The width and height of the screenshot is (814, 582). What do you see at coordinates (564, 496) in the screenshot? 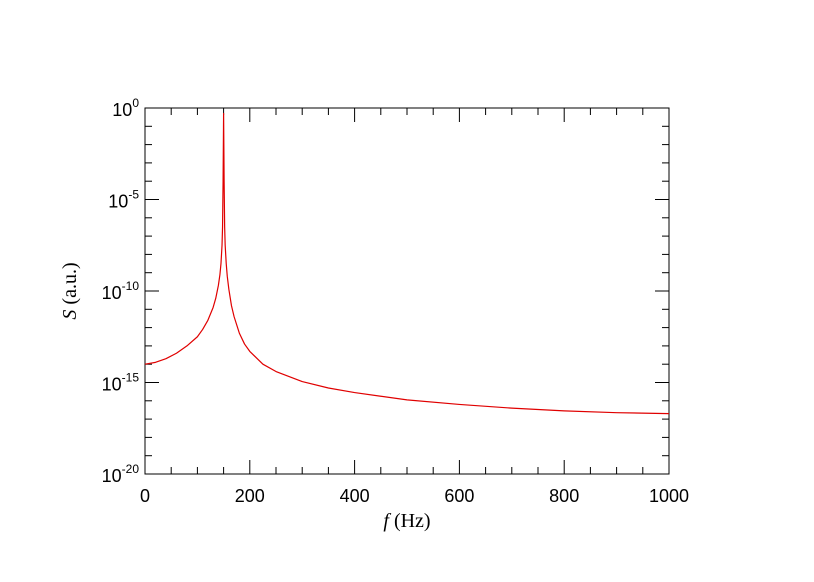
I see `x-tick-label: 800` at bounding box center [564, 496].